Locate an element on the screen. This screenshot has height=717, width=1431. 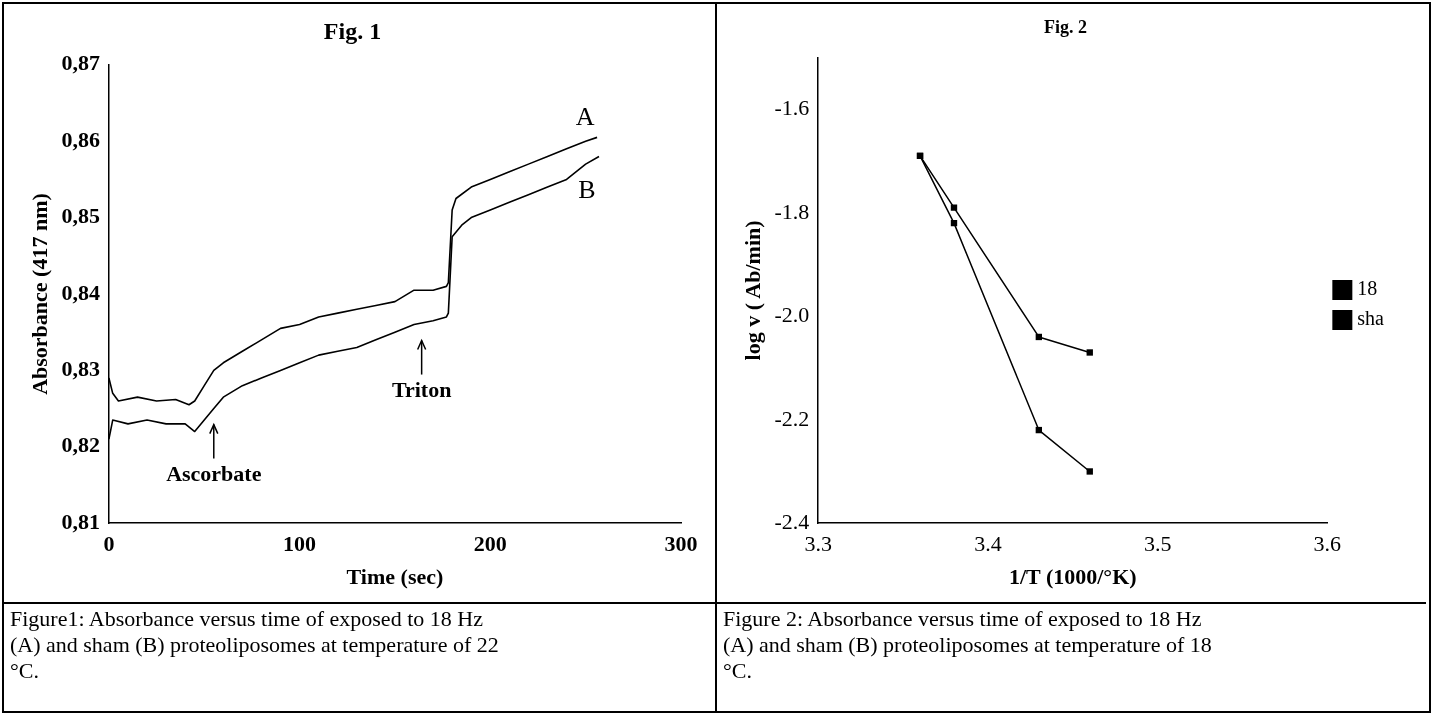
legend-label: 18 is located at coordinates (1367, 288).